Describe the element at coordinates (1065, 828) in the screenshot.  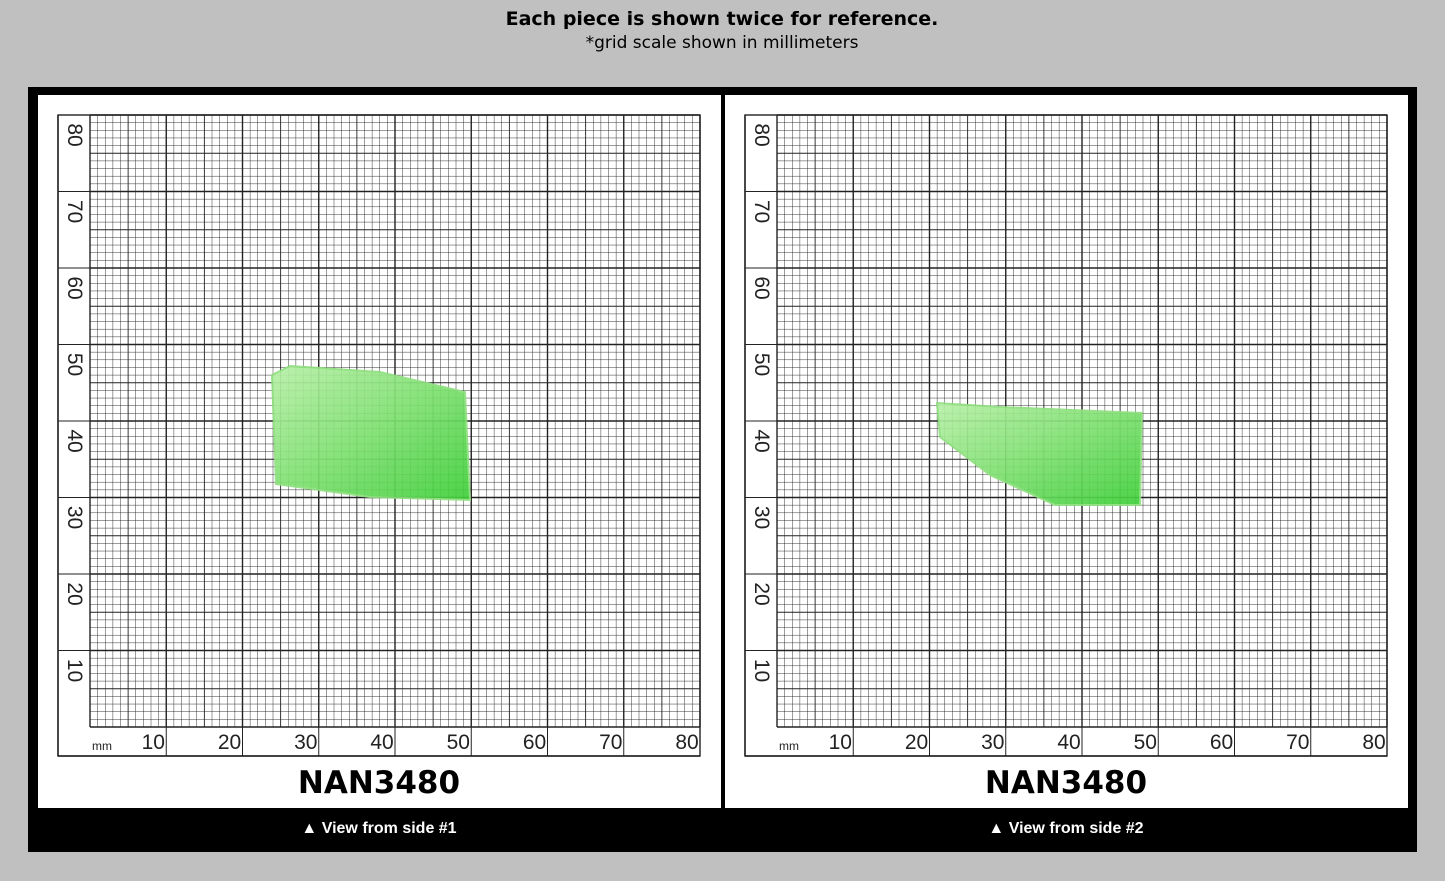
I see `view-caption: ▲ View from side #2` at that location.